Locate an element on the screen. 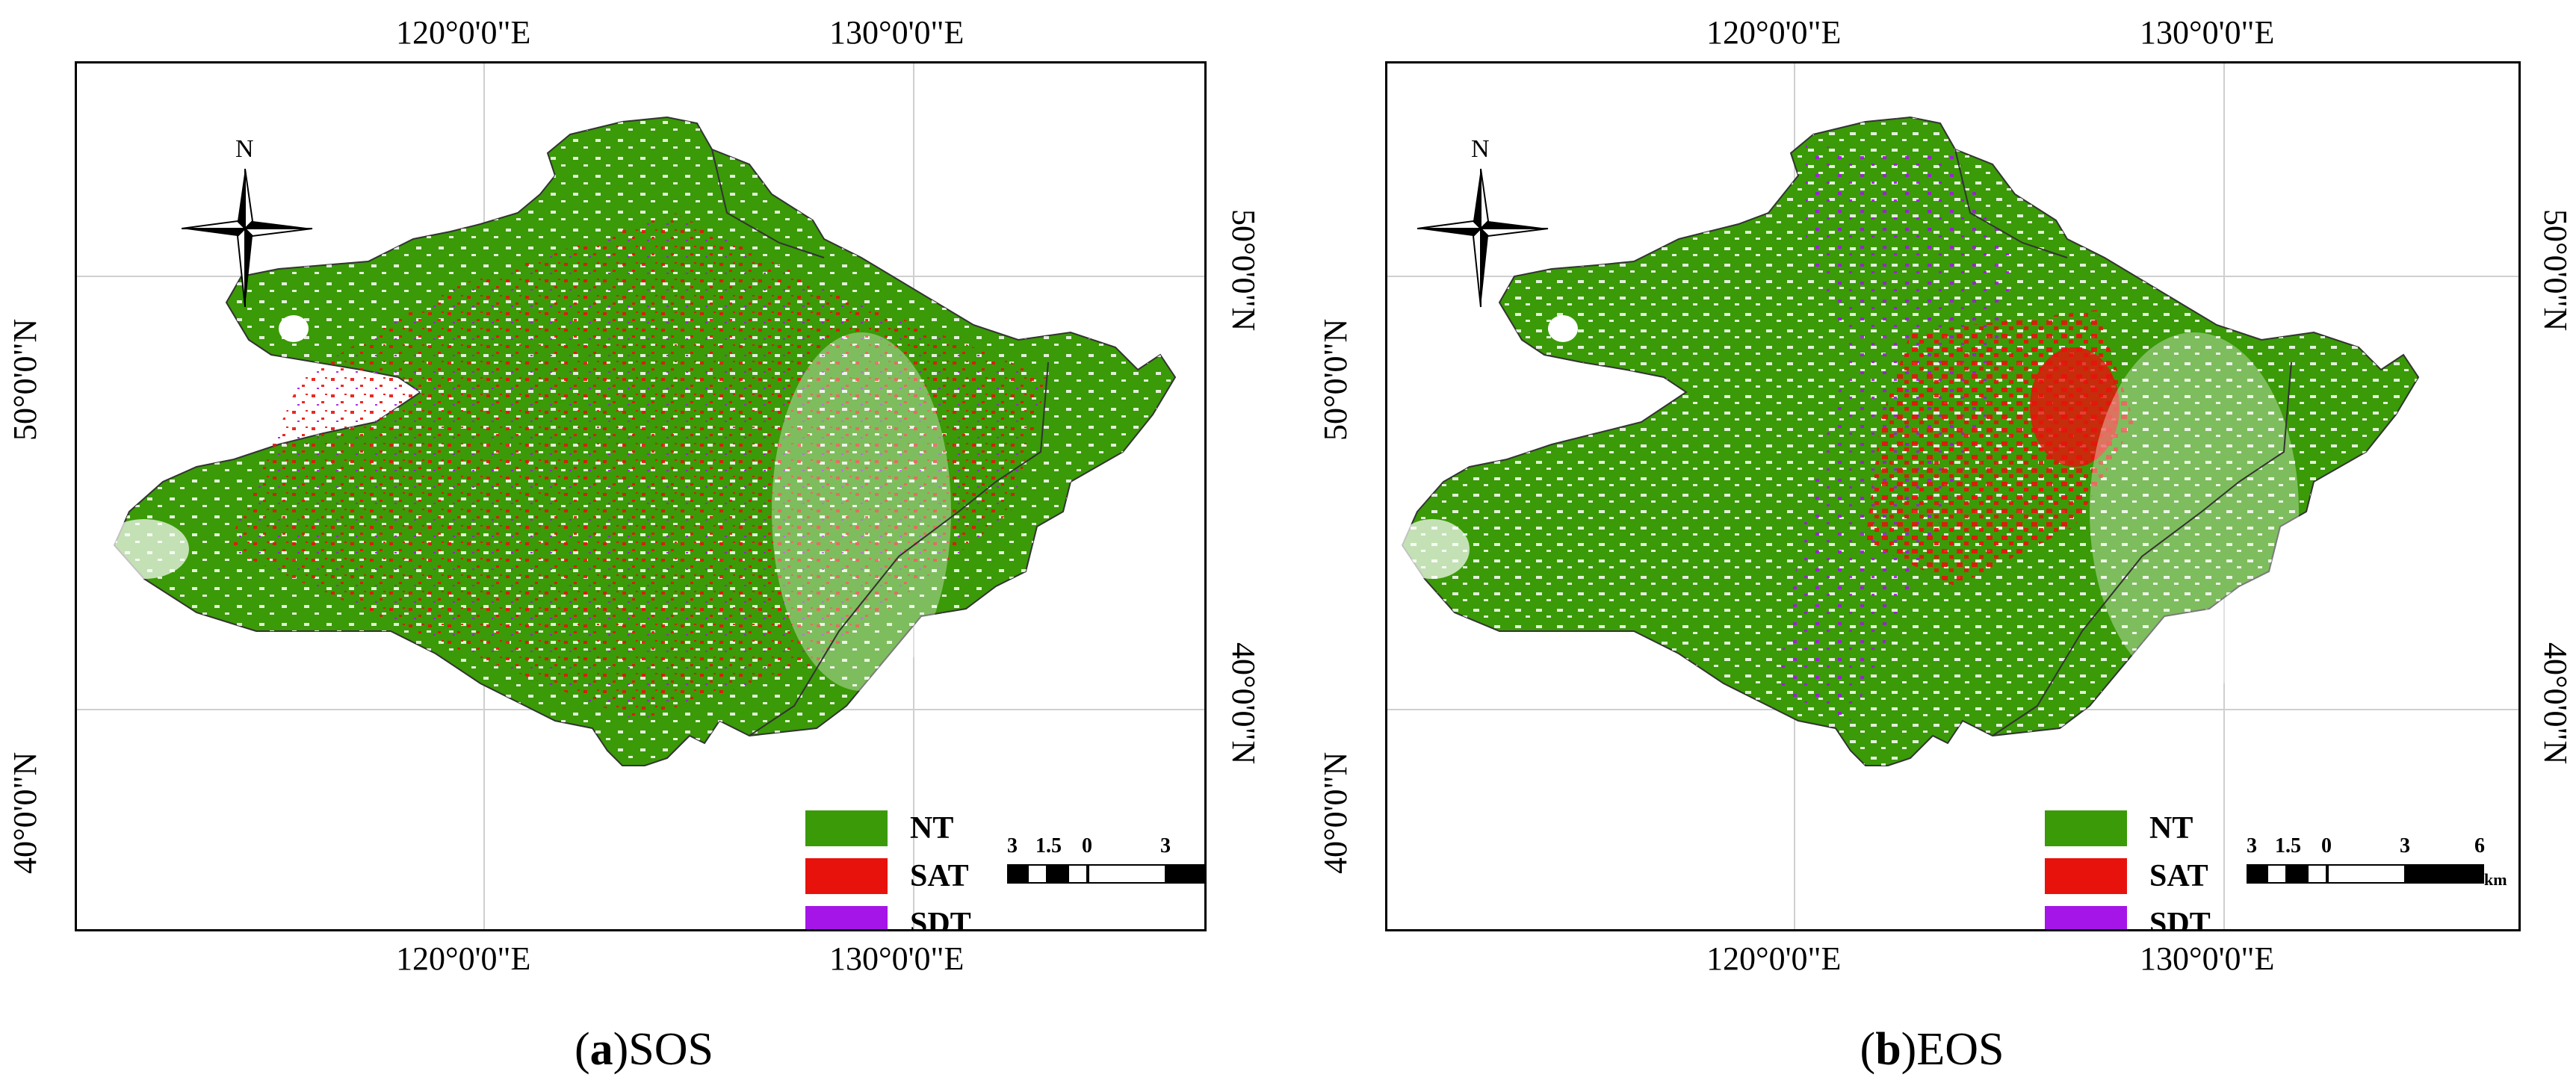 The image size is (2576, 1092). panel-caption-a: (a)SOS is located at coordinates (644, 1049).